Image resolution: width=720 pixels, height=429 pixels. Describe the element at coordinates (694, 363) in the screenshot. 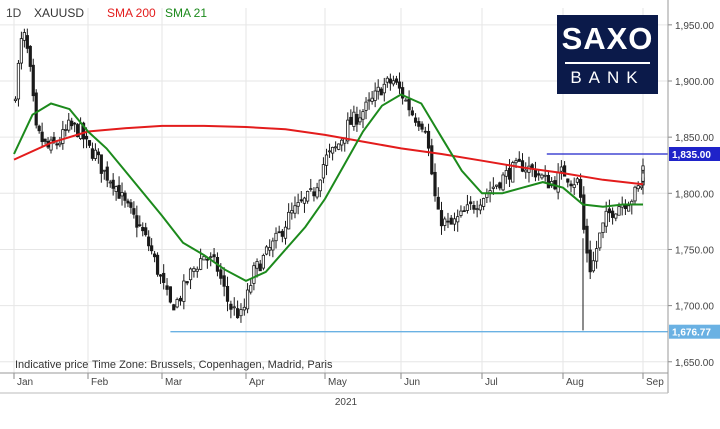

I see `y-tick-label: 1,650.00` at that location.